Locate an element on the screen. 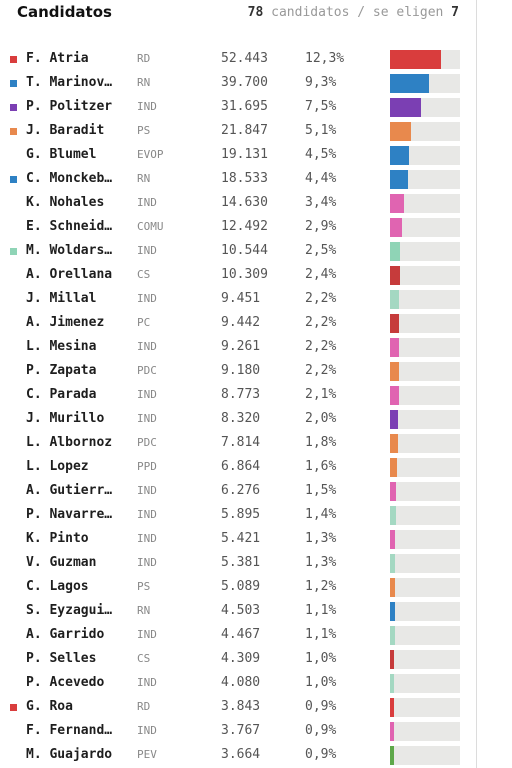 Image resolution: width=512 pixels, height=768 pixels. candidate-row: L. Albornoz PDC 7.814 1,8% is located at coordinates (238, 444).